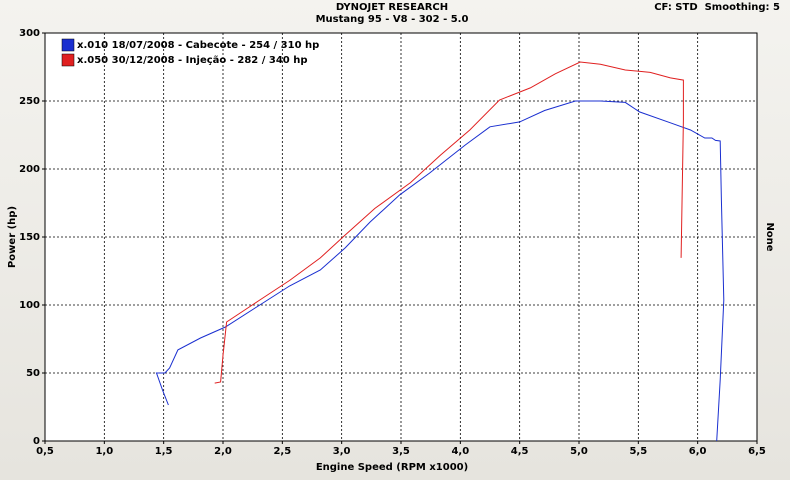 Image resolution: width=790 pixels, height=480 pixels. What do you see at coordinates (29, 305) in the screenshot?
I see `y-tick-label: 100` at bounding box center [29, 305].